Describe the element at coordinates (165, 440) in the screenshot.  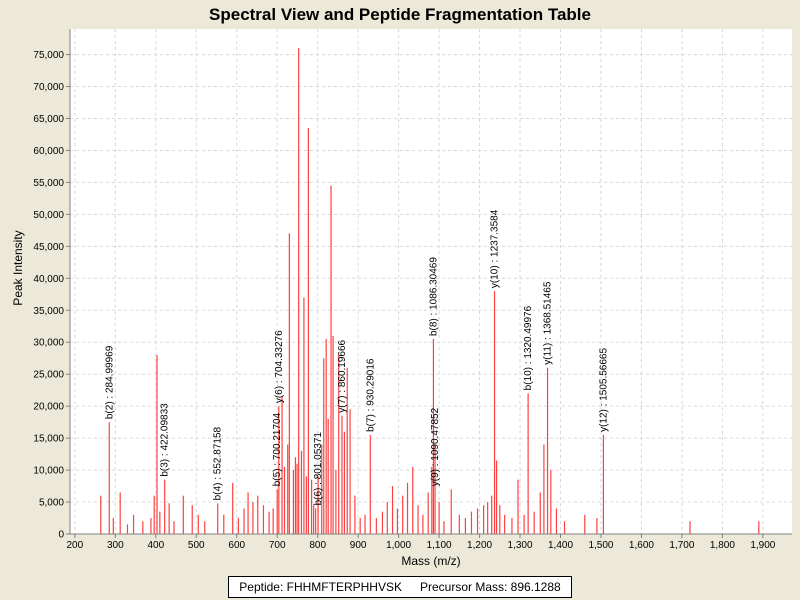
I see `fragment-ion-label: b(3) : 422.09833` at that location.